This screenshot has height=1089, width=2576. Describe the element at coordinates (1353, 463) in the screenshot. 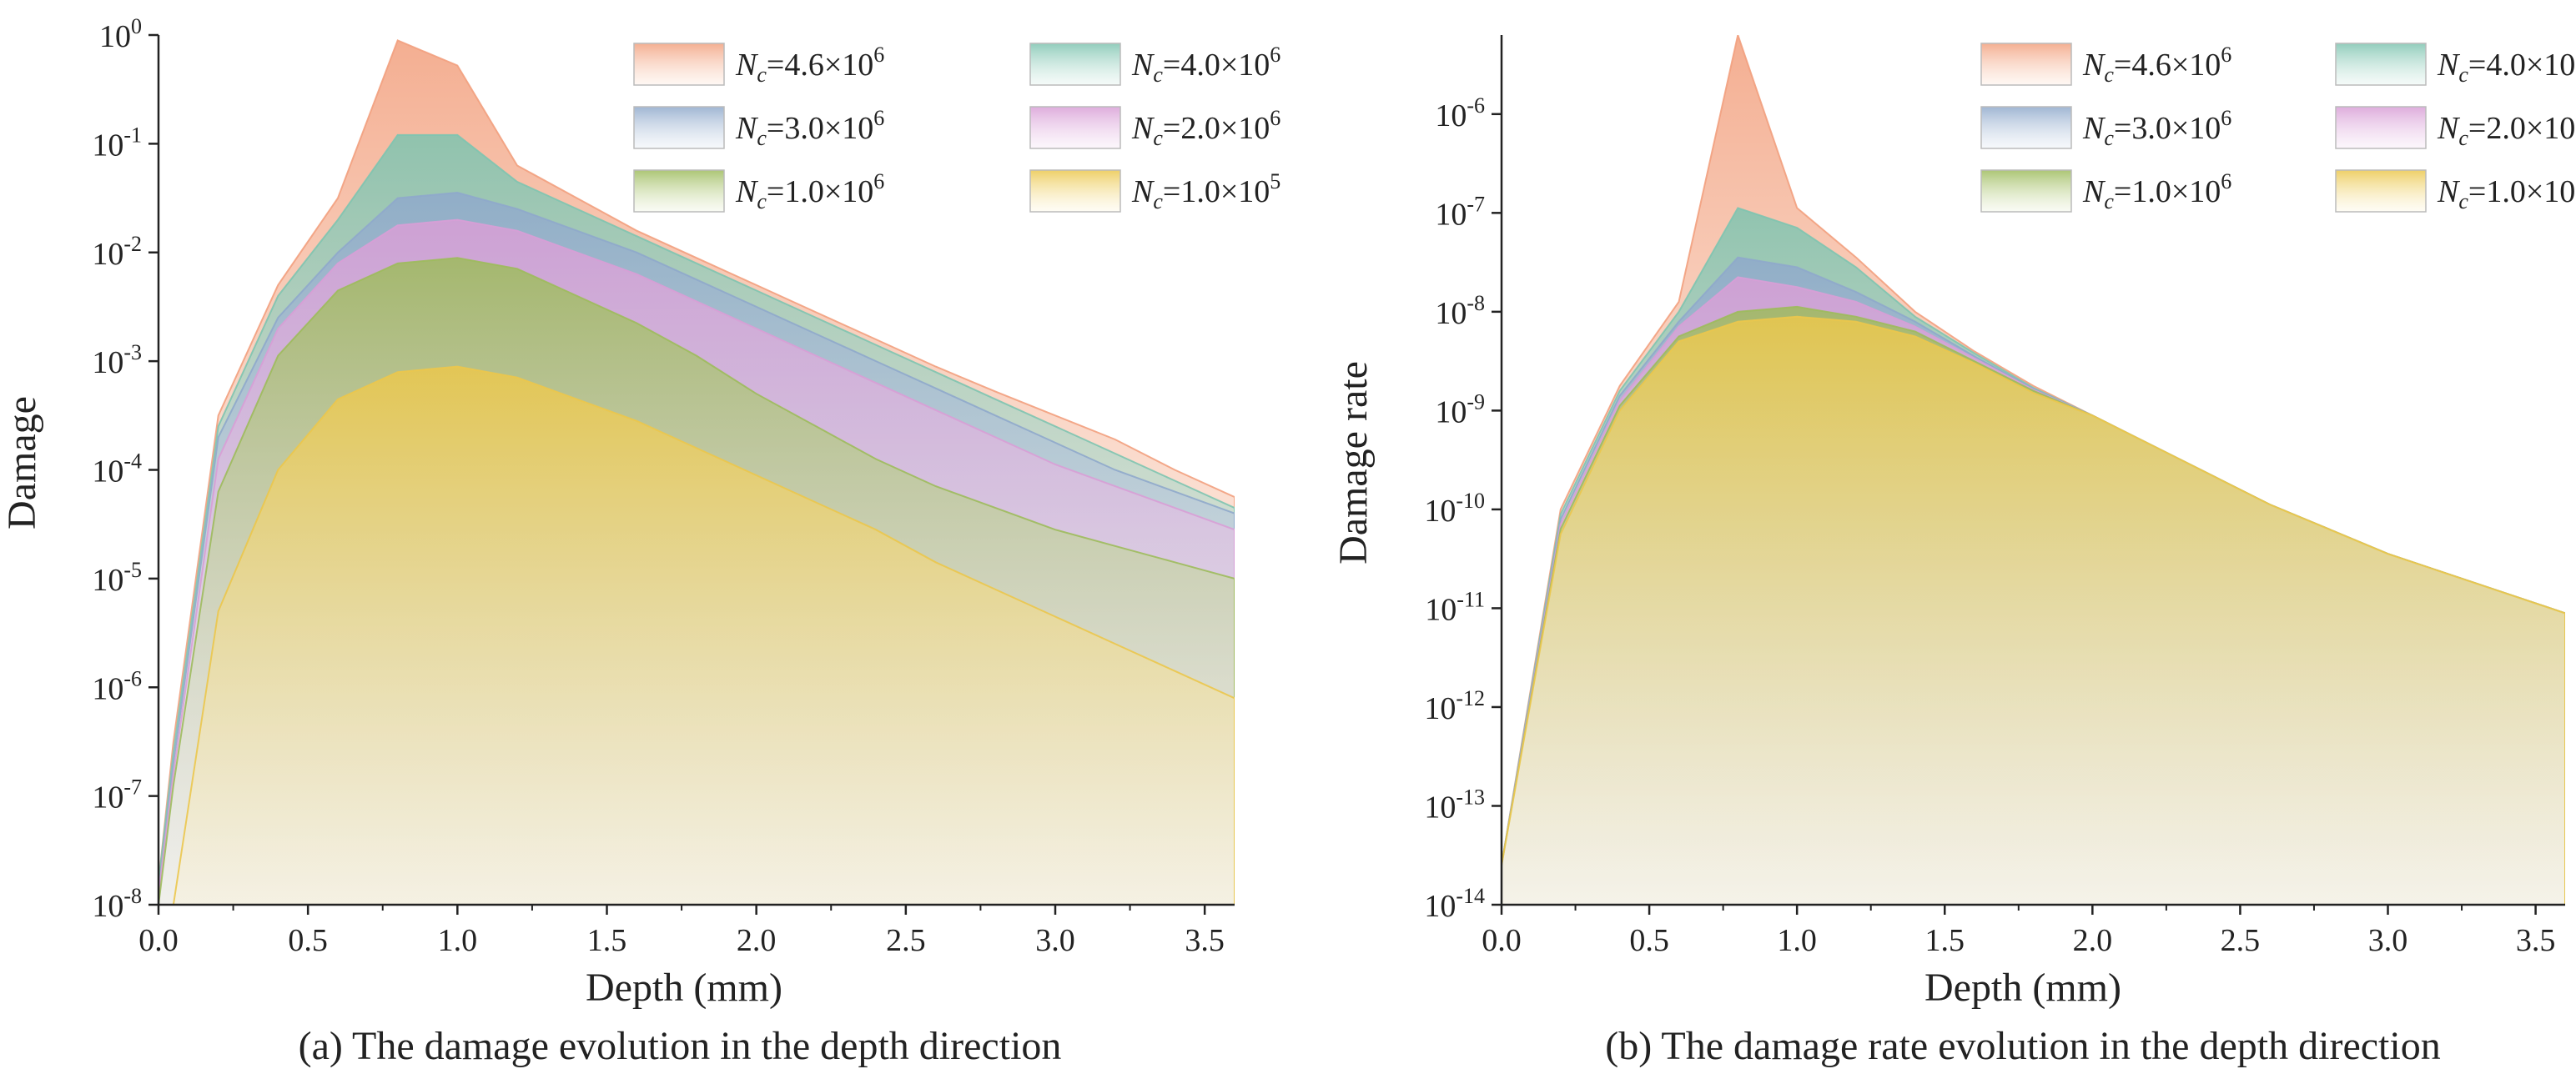

I see `y-axis-title: Damage rate` at that location.